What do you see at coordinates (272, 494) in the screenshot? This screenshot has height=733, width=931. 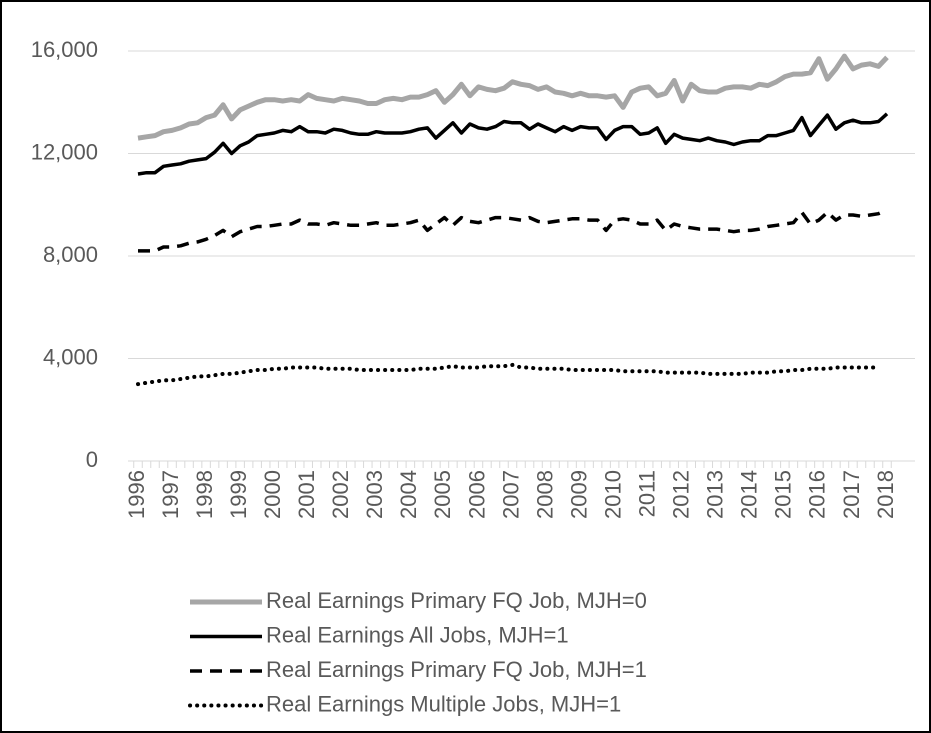 I see `x-tick-label: 2000` at bounding box center [272, 494].